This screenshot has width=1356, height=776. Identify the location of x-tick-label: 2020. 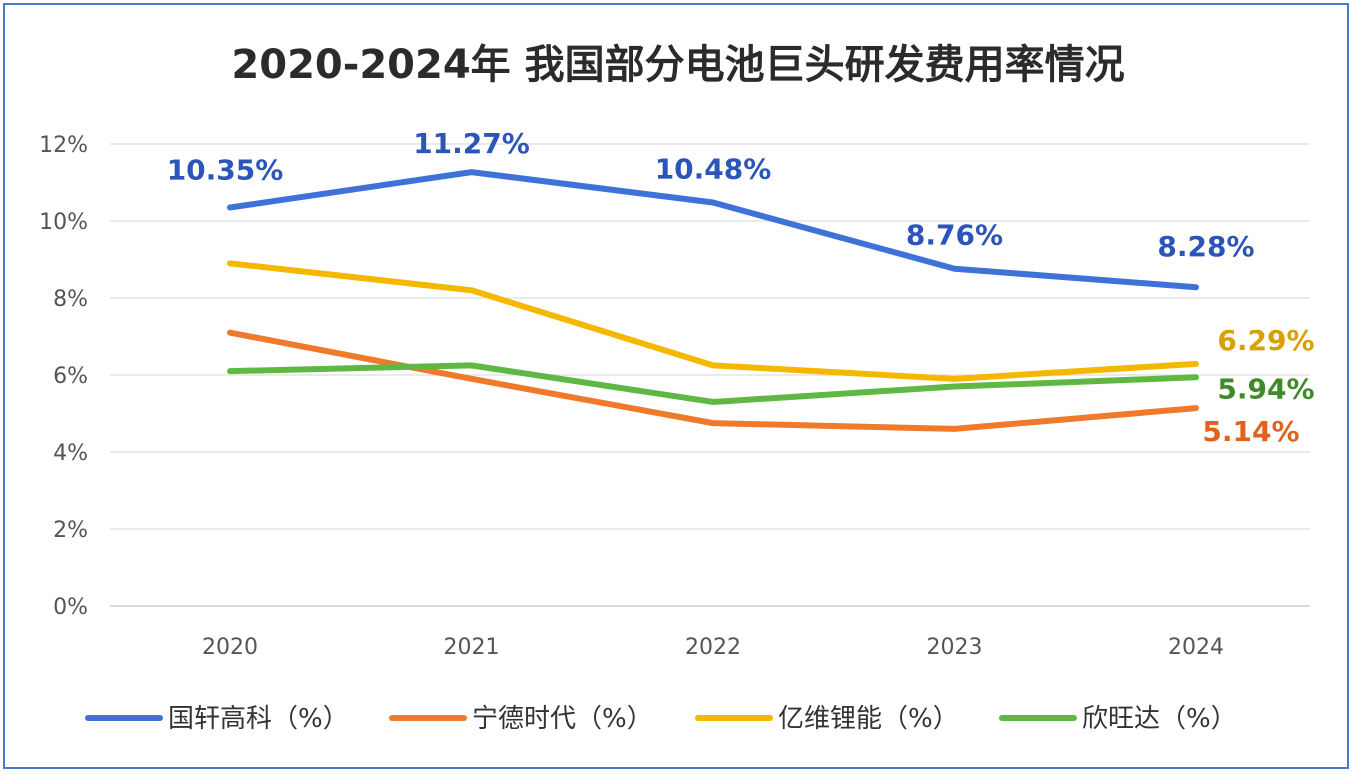
(230, 647).